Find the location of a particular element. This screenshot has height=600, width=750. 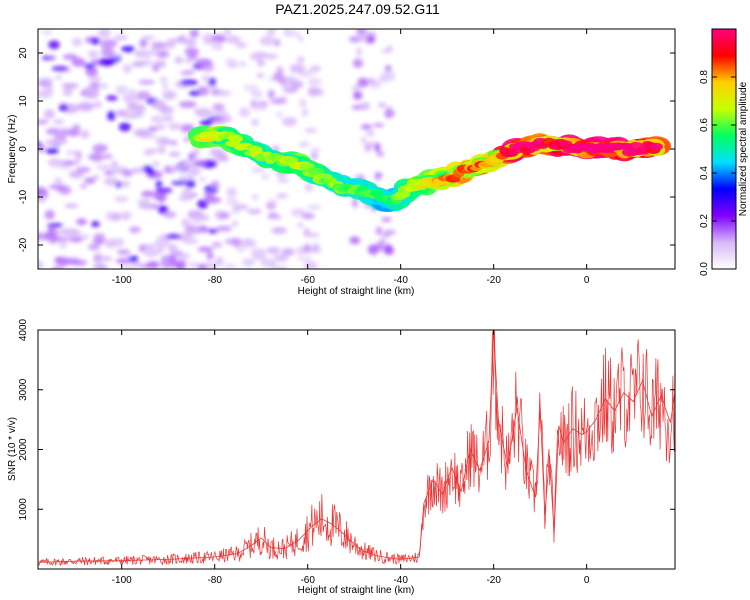

spectrogram-y-tick-label: 20 is located at coordinates (23, 53).